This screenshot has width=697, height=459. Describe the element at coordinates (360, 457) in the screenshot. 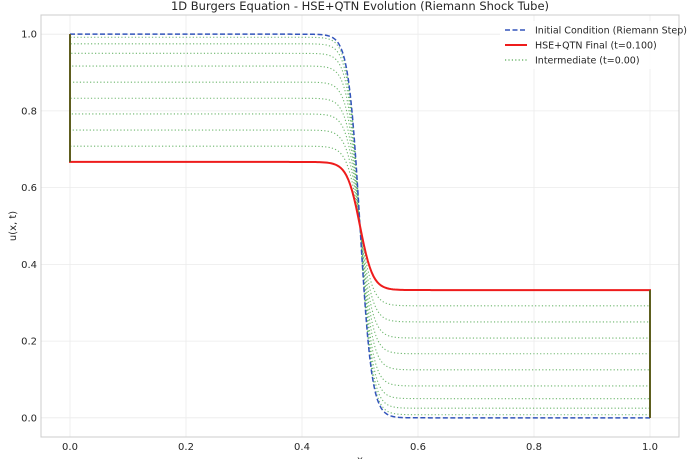

I see `x-axis-label: x` at that location.